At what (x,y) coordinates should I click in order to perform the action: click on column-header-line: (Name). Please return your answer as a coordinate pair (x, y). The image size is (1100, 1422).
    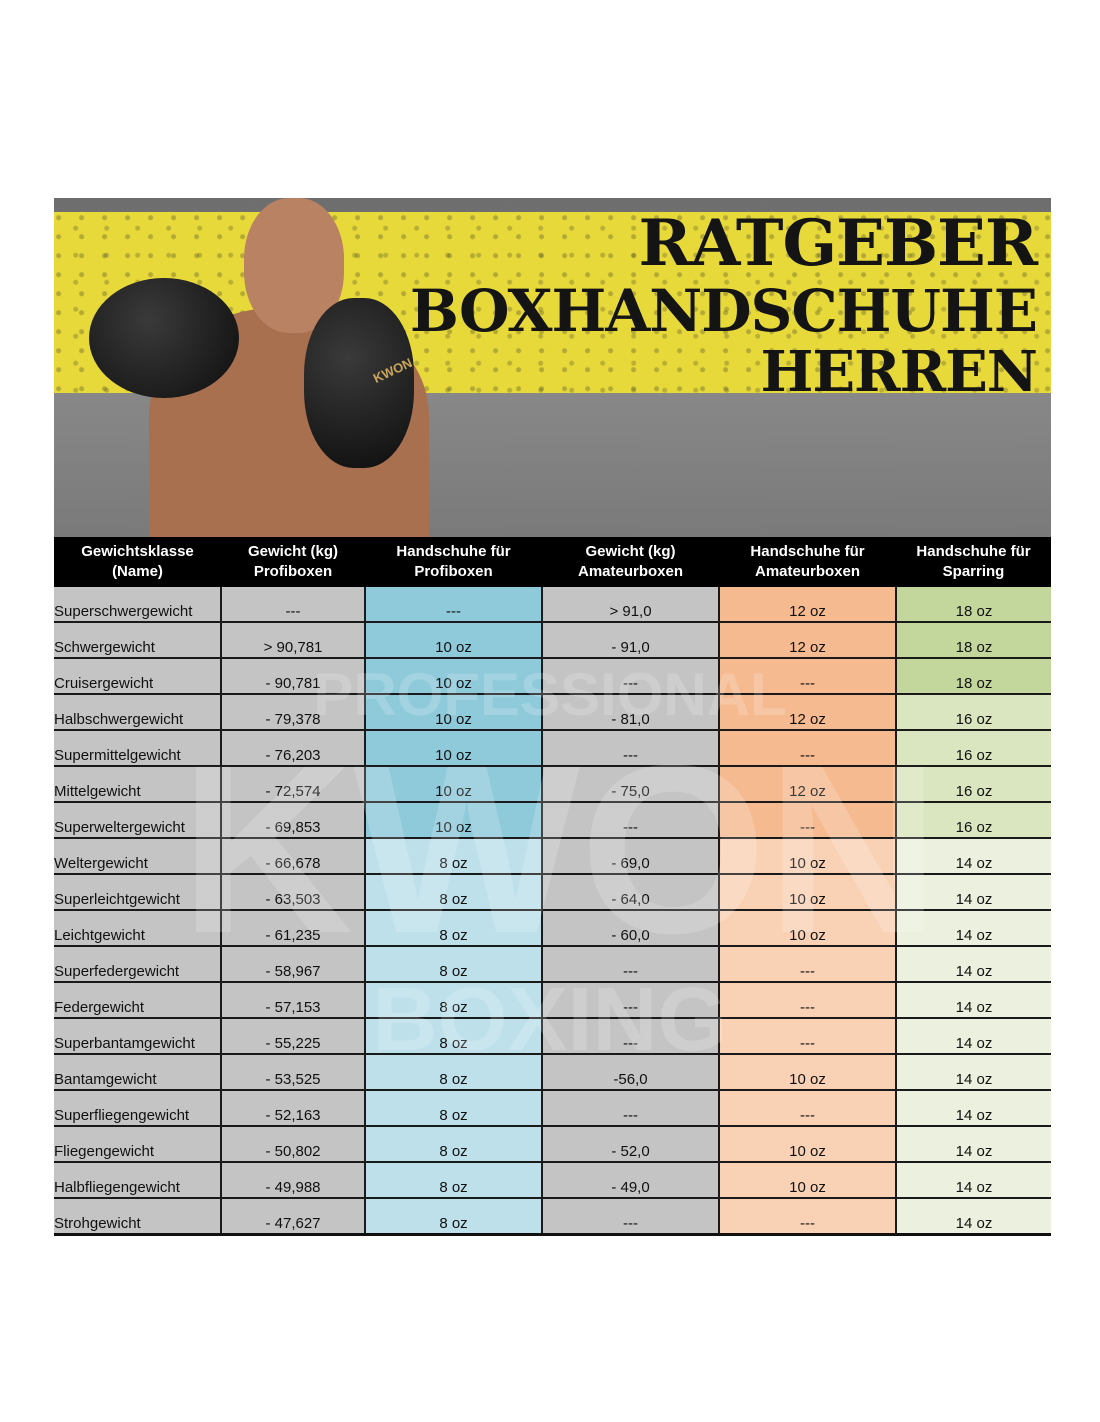
    Looking at the image, I should click on (137, 571).